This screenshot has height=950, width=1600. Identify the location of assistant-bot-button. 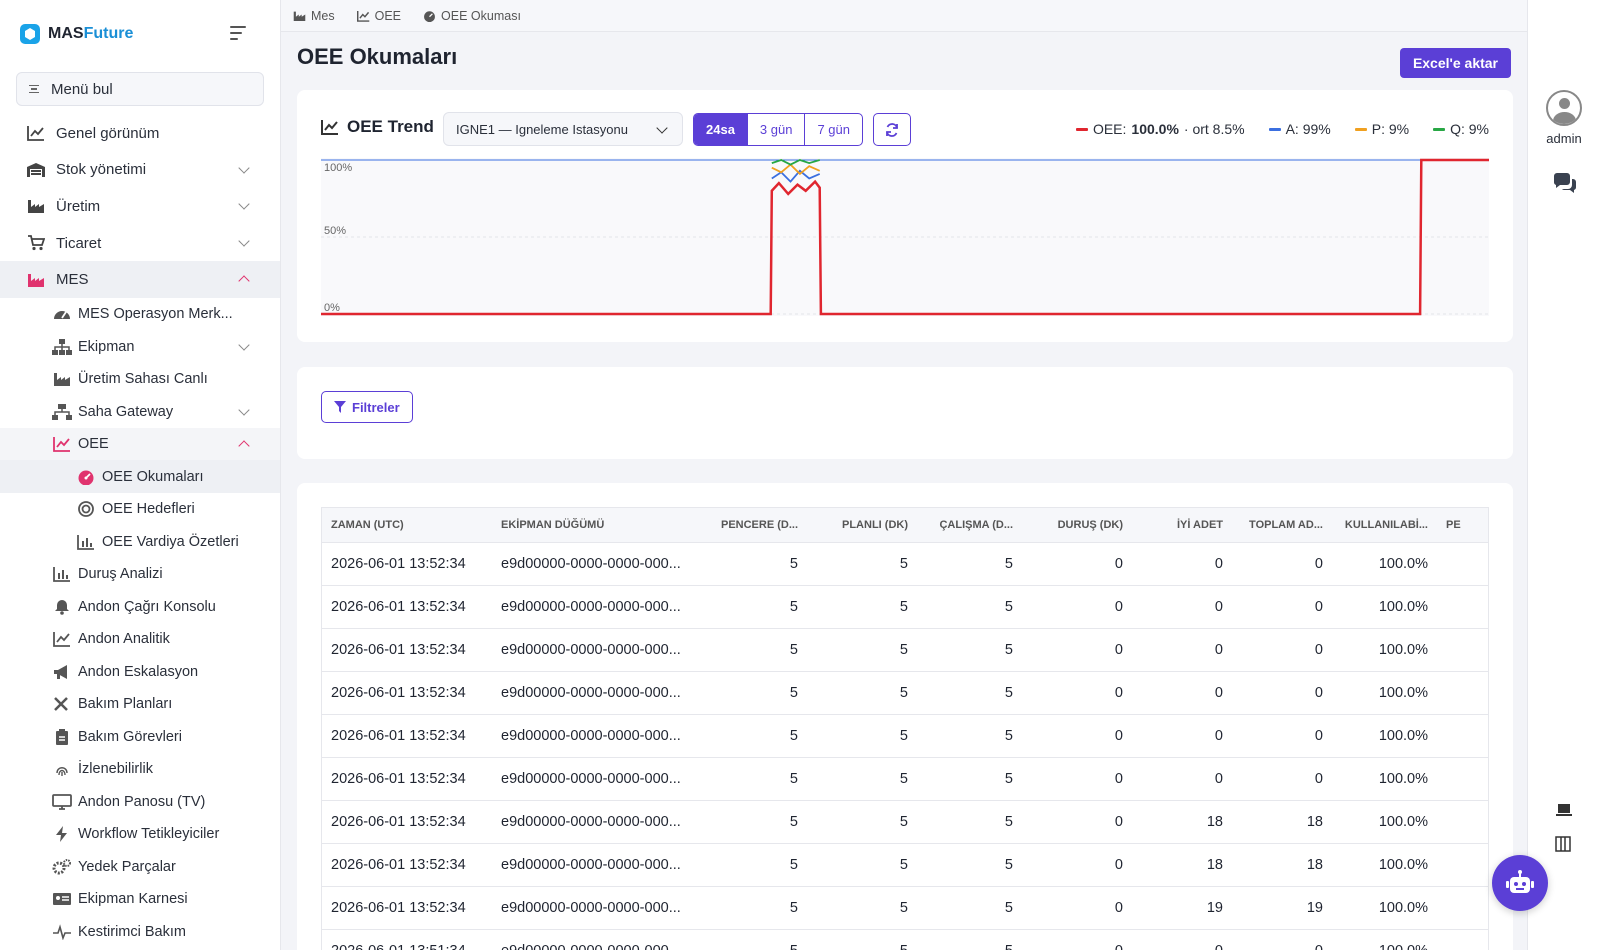
(1520, 883).